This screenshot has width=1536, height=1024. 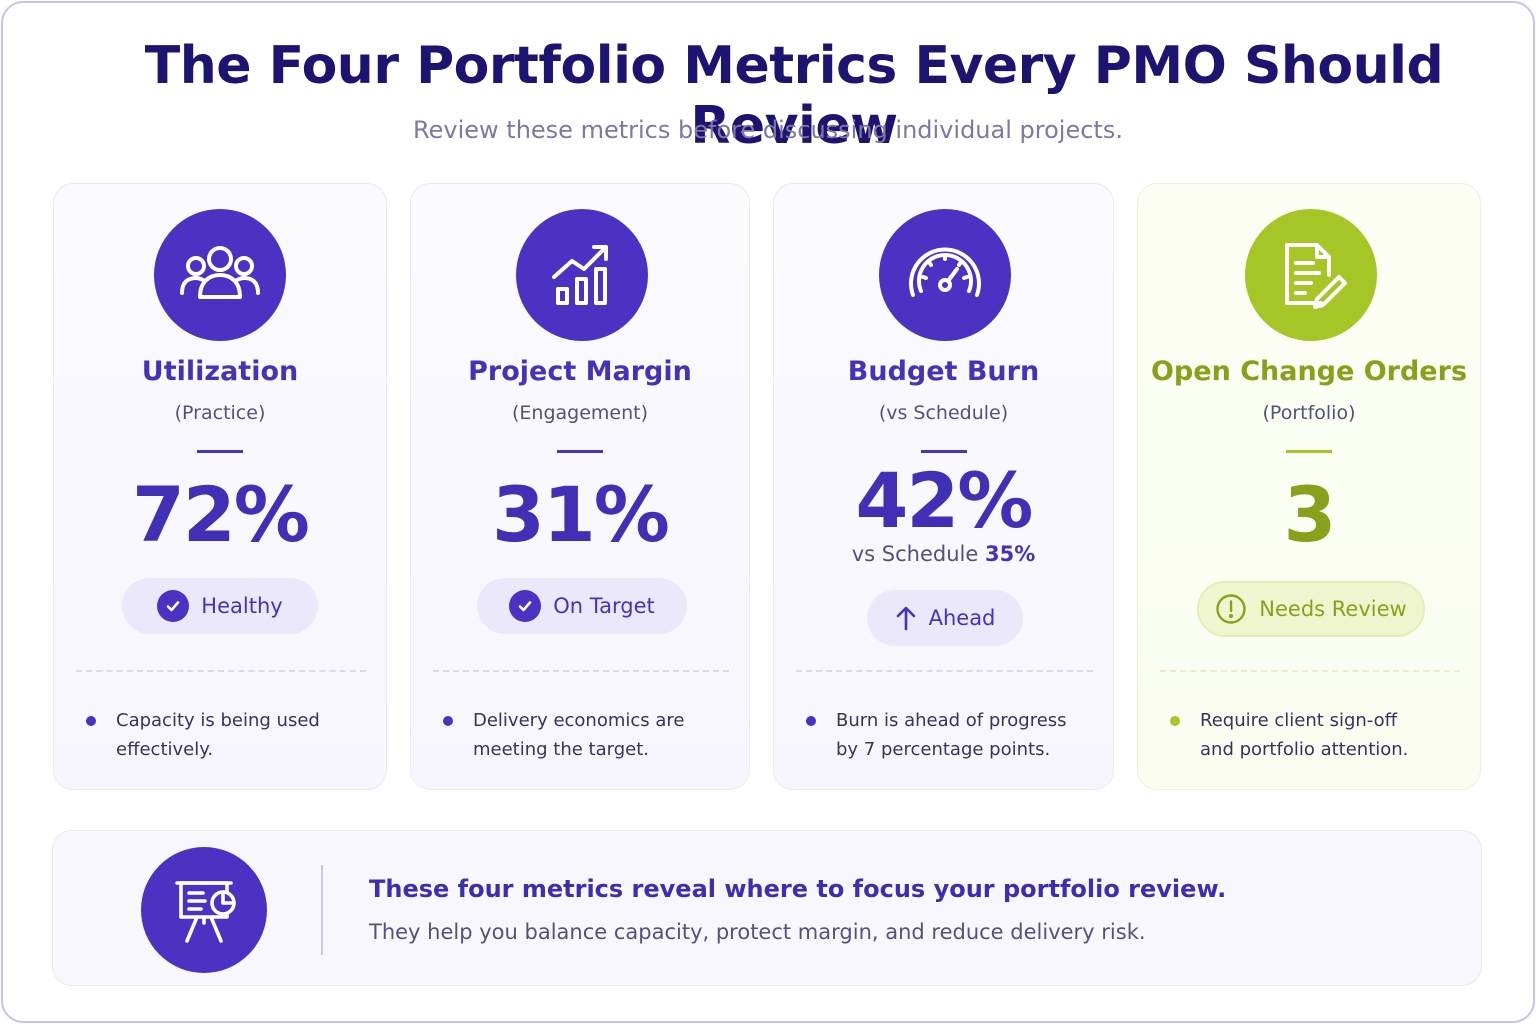 I want to click on note-line: by 7 percentage points., so click(x=943, y=749).